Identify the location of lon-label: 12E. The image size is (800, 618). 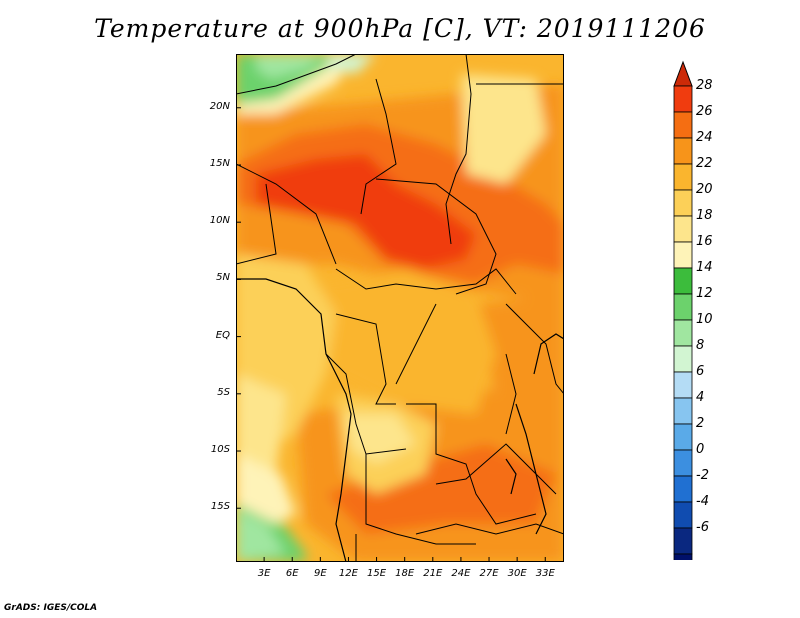
(348, 573).